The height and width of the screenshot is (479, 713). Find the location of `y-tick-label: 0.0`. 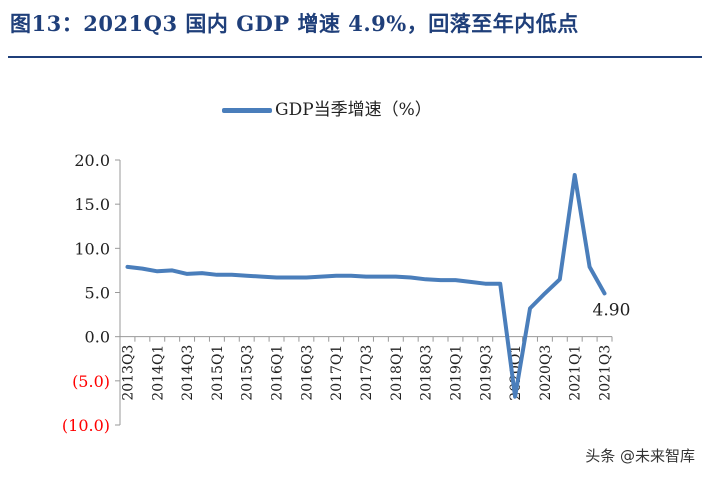

y-tick-label: 0.0 is located at coordinates (97, 337).